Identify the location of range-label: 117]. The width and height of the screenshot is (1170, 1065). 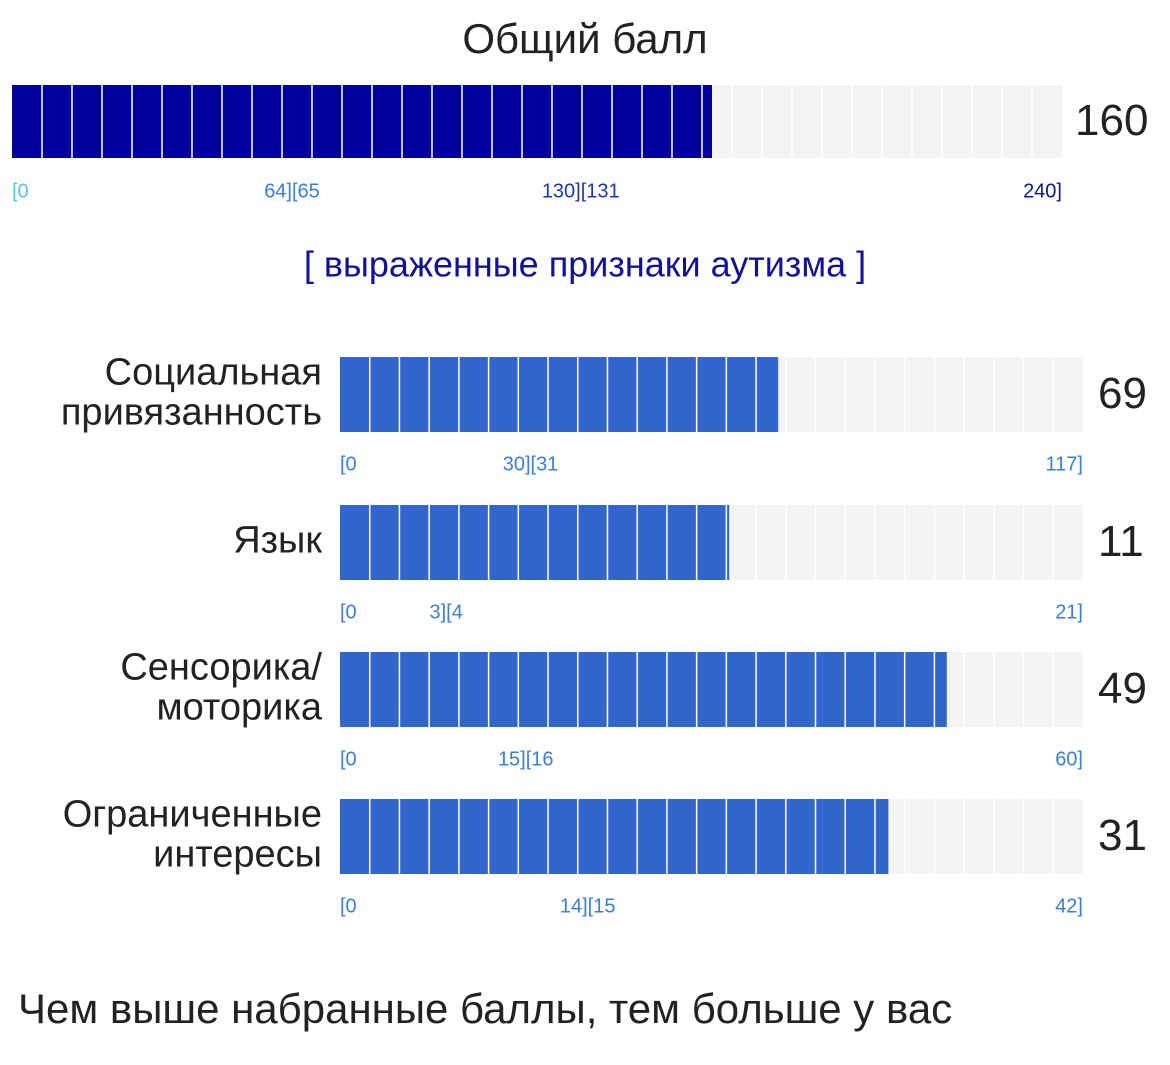
(1064, 464).